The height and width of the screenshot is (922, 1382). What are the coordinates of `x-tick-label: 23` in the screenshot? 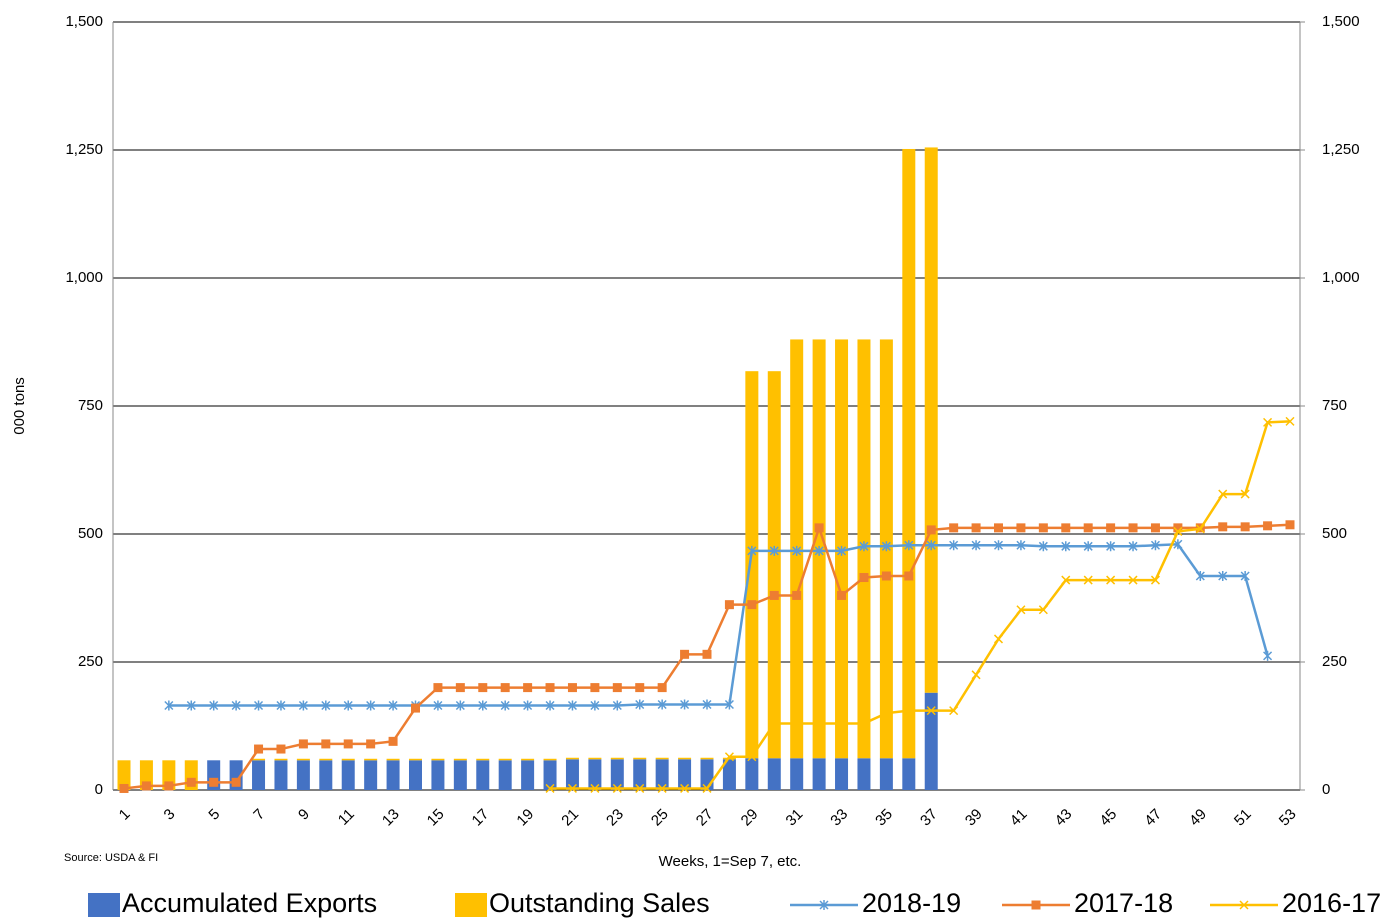 It's located at (615, 818).